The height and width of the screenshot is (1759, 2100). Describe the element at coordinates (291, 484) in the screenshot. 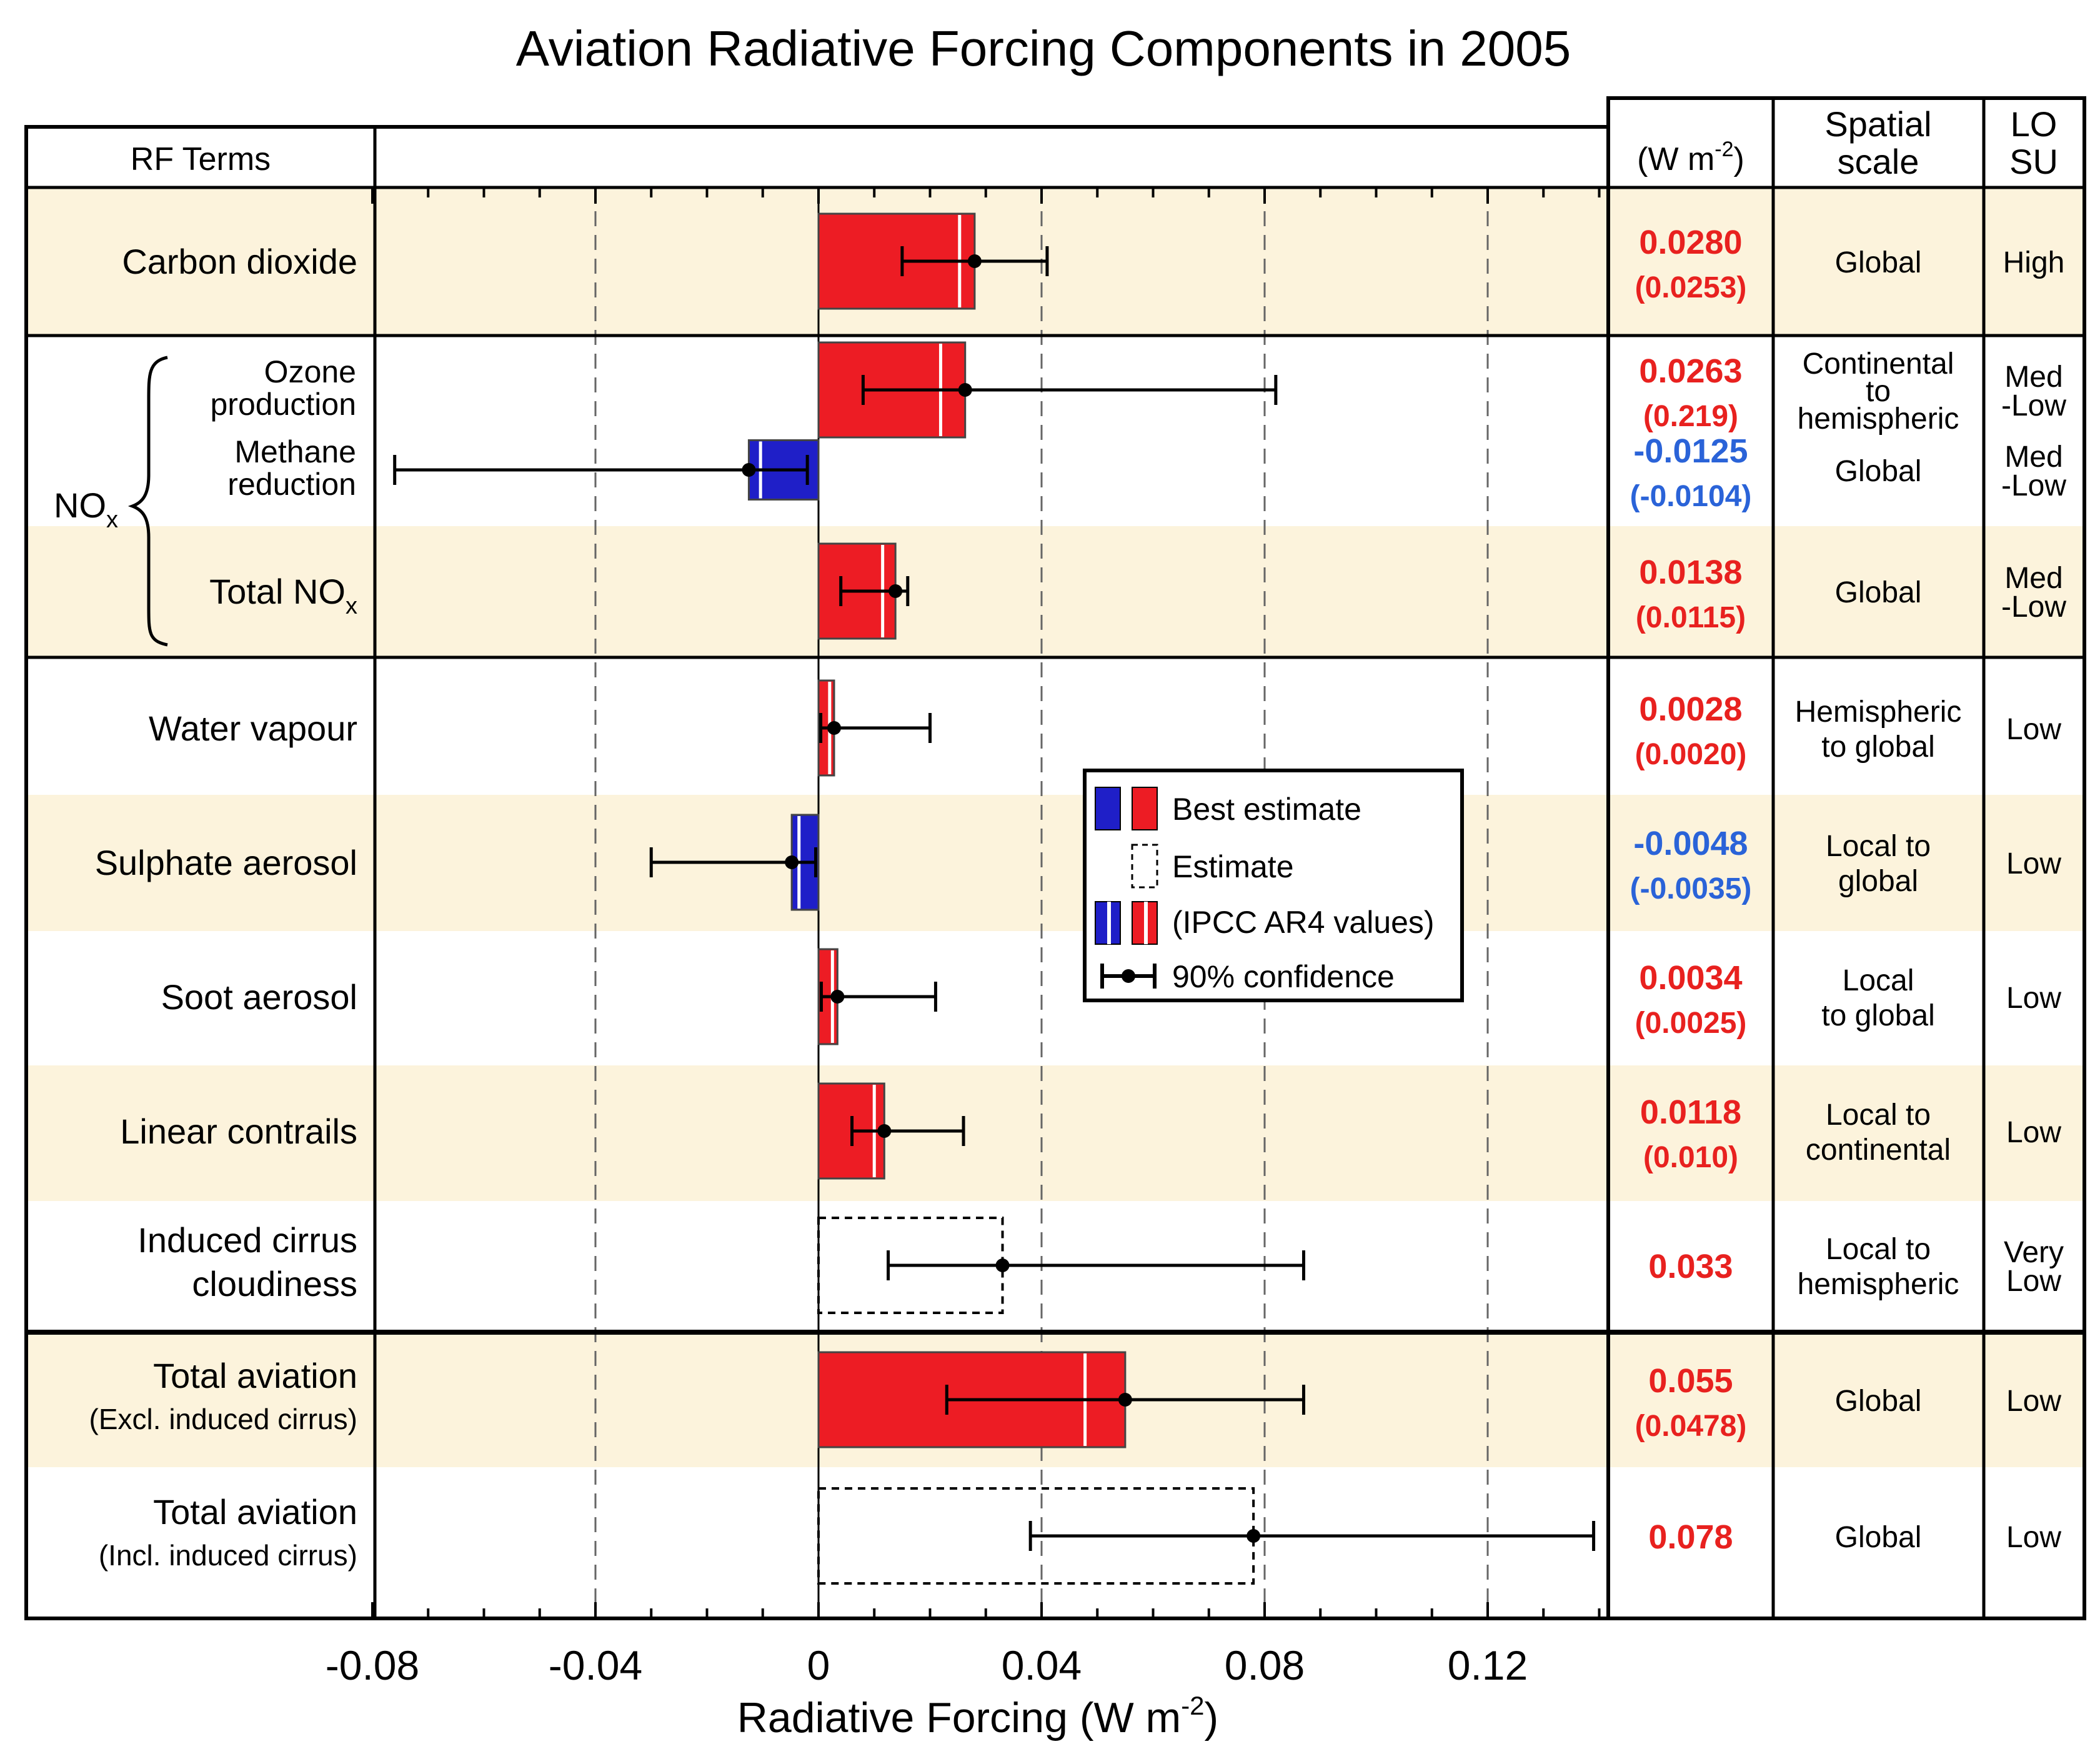

I see `row-label-2-line2: reduction` at that location.